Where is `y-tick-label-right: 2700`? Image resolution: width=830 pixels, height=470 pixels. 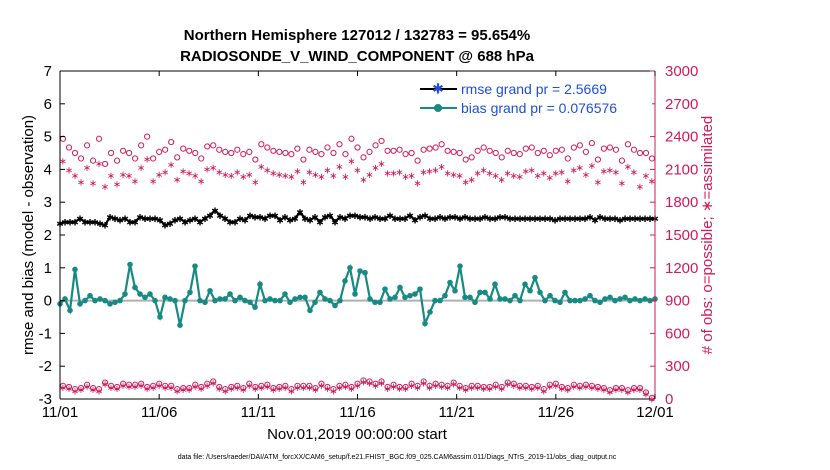 y-tick-label-right: 2700 is located at coordinates (681, 104).